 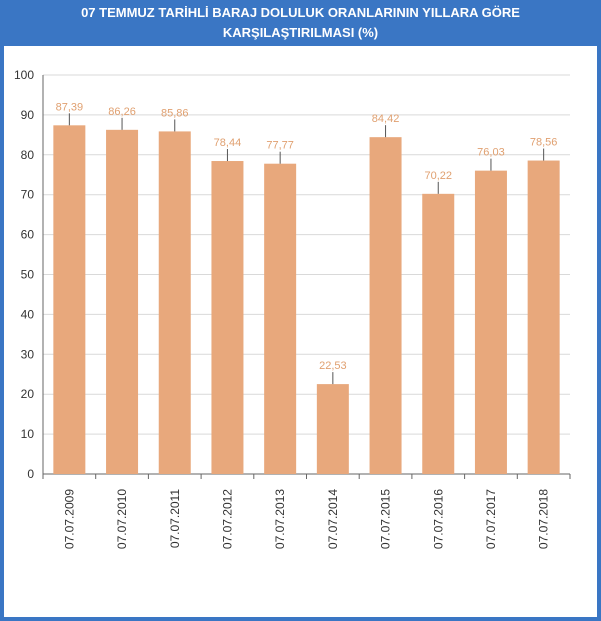 I want to click on value-label: 78,44, so click(x=228, y=143).